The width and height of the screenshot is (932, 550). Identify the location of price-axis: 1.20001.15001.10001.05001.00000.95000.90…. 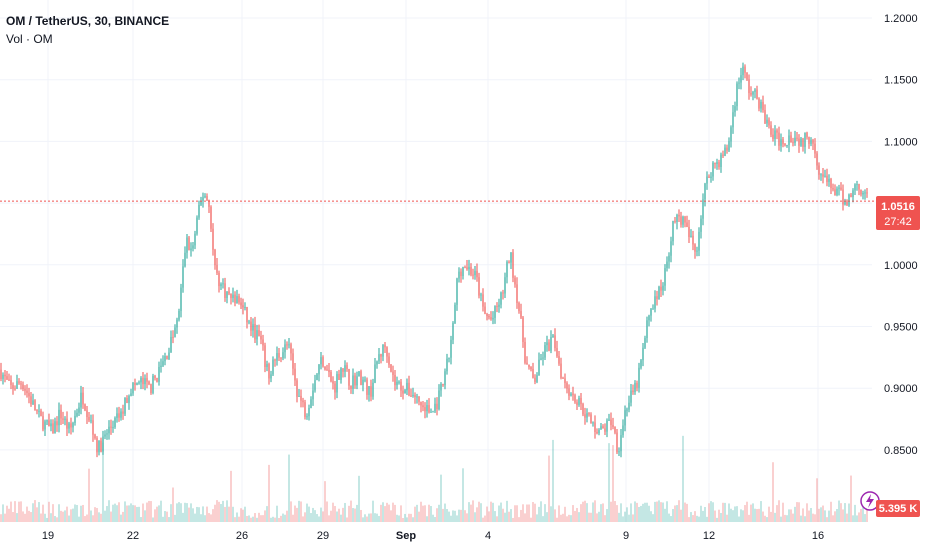
(901, 235).